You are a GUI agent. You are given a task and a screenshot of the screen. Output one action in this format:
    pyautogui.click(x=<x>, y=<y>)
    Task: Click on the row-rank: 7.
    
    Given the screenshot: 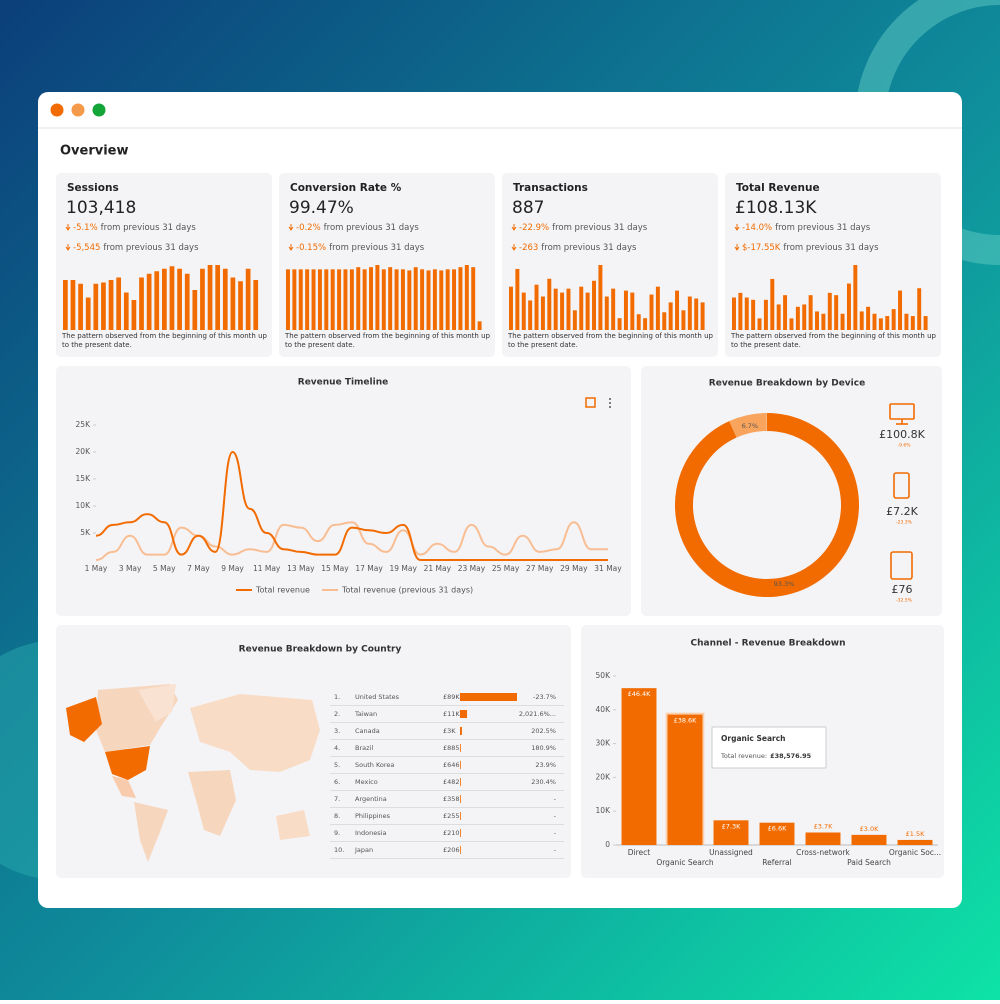 What is the action you would take?
    pyautogui.click(x=337, y=799)
    